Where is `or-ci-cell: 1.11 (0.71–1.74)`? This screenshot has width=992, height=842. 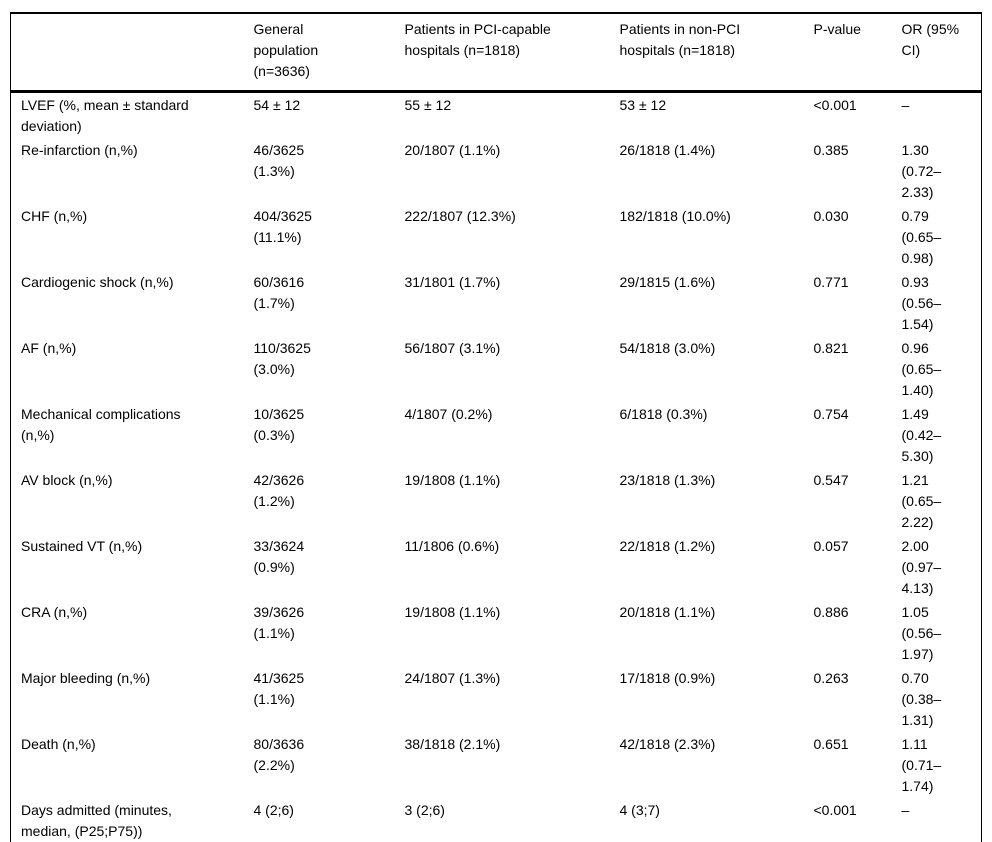
or-ci-cell: 1.11 (0.71–1.74) is located at coordinates (921, 765).